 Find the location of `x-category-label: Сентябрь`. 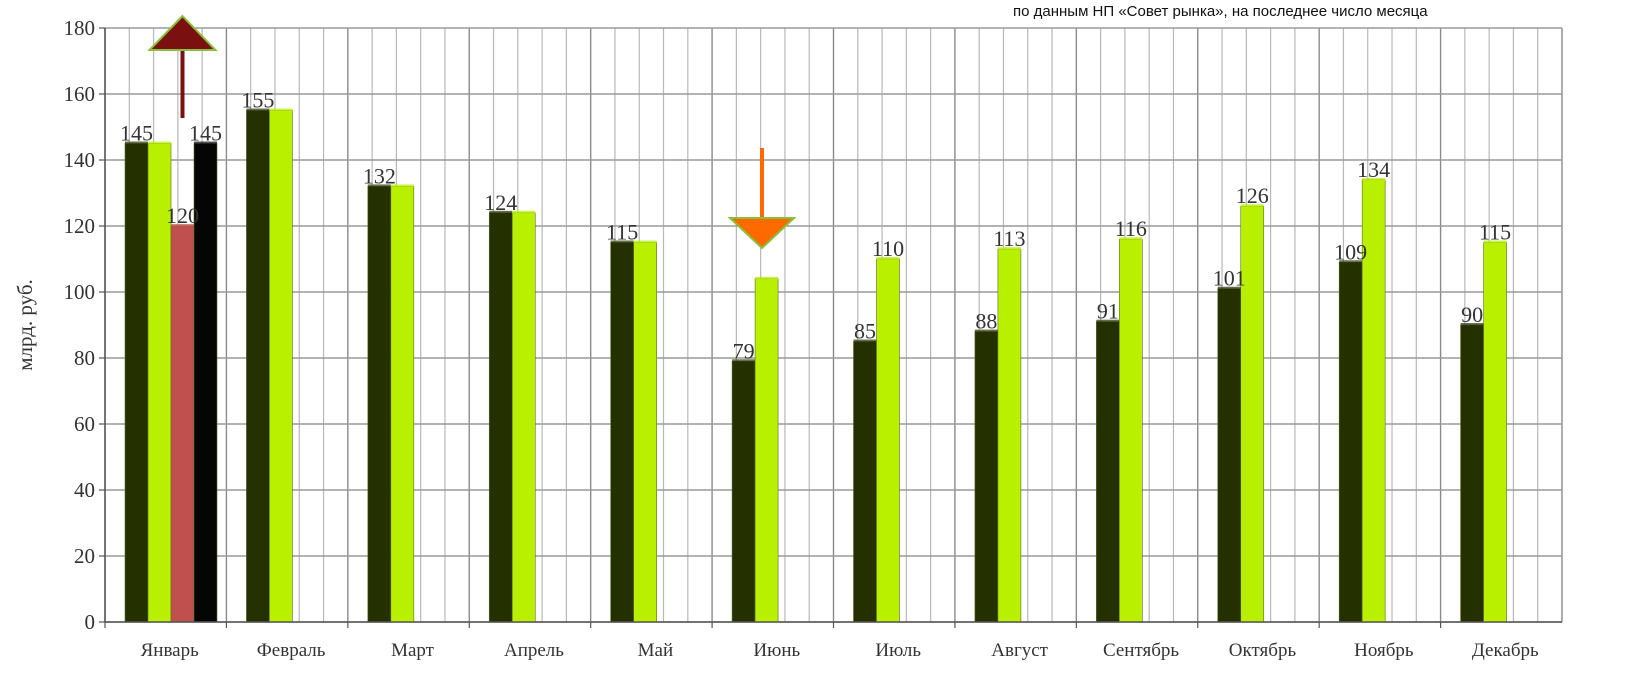

x-category-label: Сентябрь is located at coordinates (1141, 650).